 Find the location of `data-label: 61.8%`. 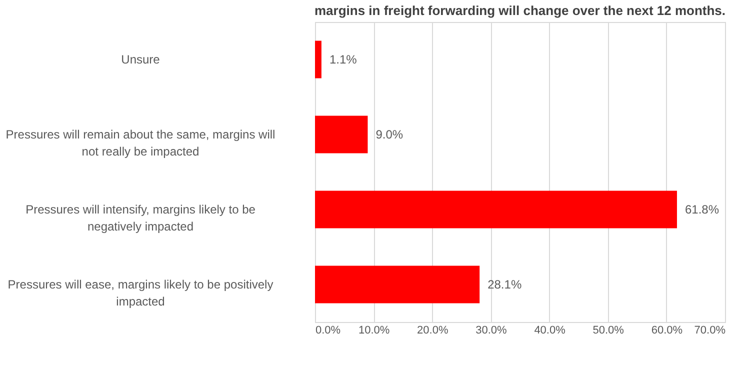

data-label: 61.8% is located at coordinates (702, 209).